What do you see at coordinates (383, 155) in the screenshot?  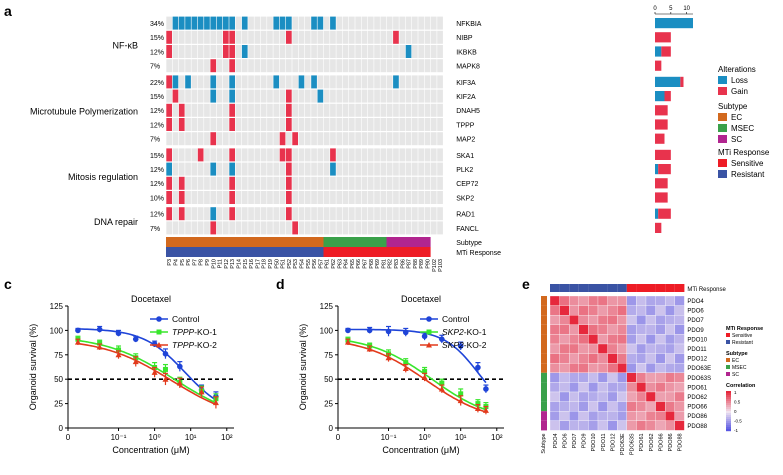 I see `cell-SKA1-P81` at bounding box center [383, 155].